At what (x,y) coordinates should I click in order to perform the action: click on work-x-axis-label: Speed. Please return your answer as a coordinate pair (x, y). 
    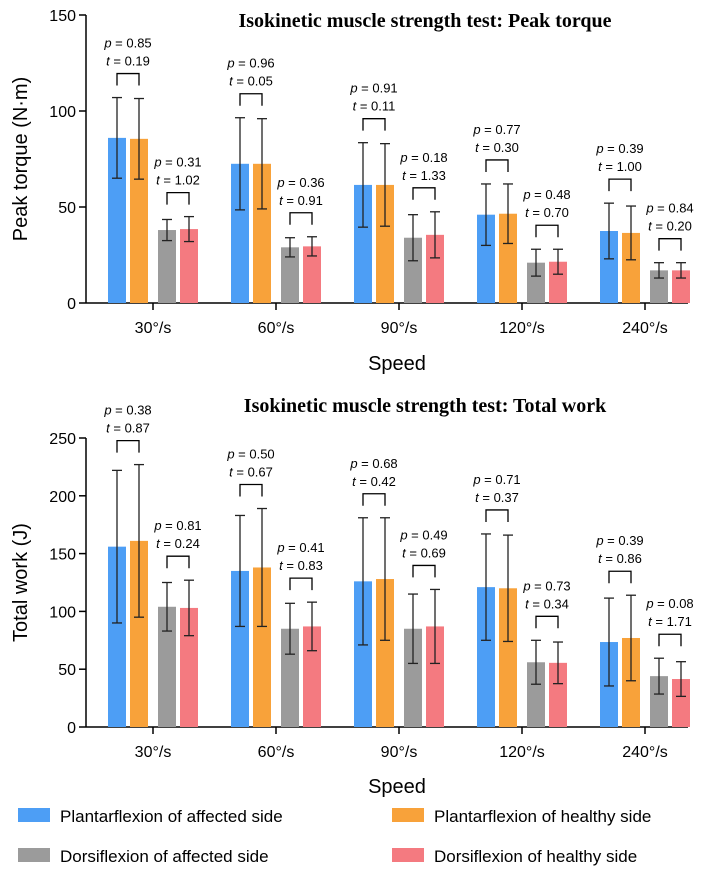
    Looking at the image, I should click on (397, 787).